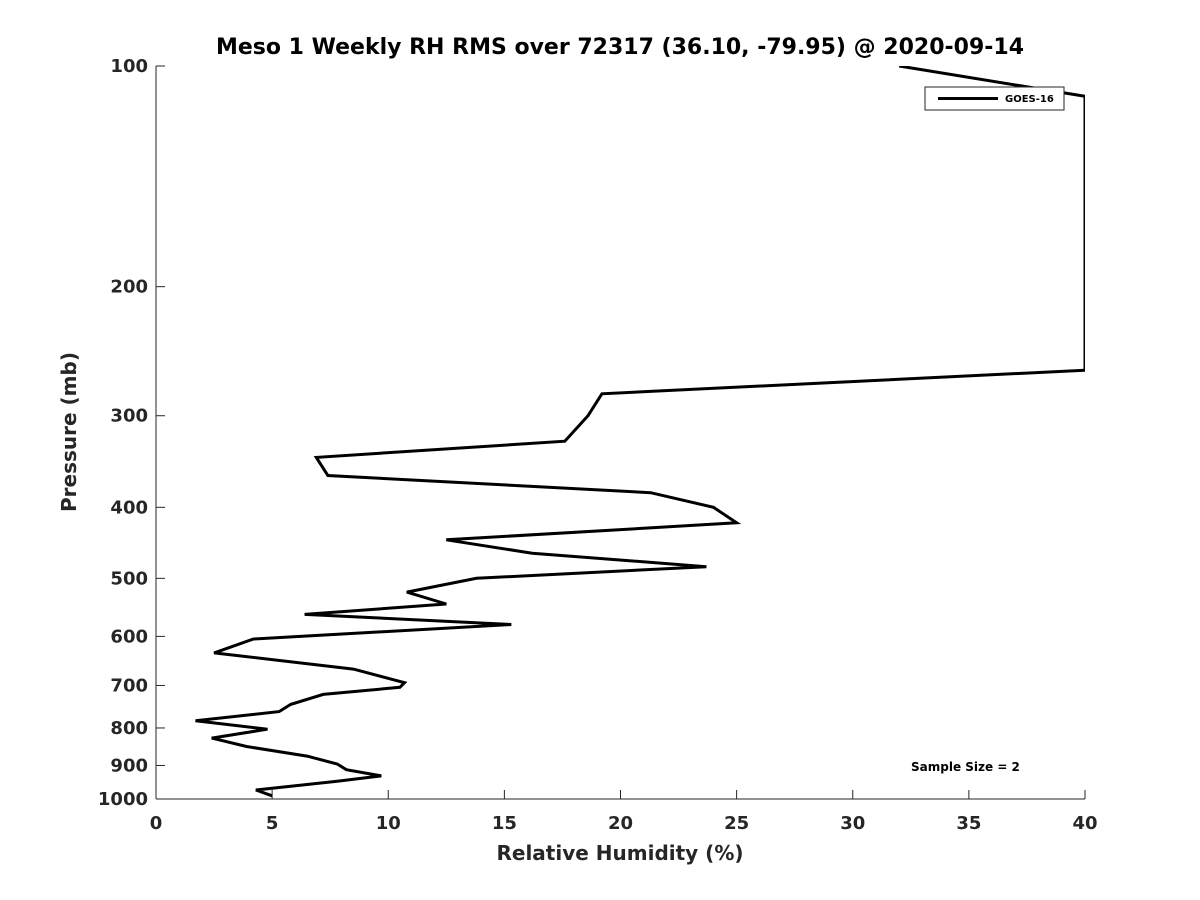  Describe the element at coordinates (129, 66) in the screenshot. I see `y-tick-label: 100` at that location.